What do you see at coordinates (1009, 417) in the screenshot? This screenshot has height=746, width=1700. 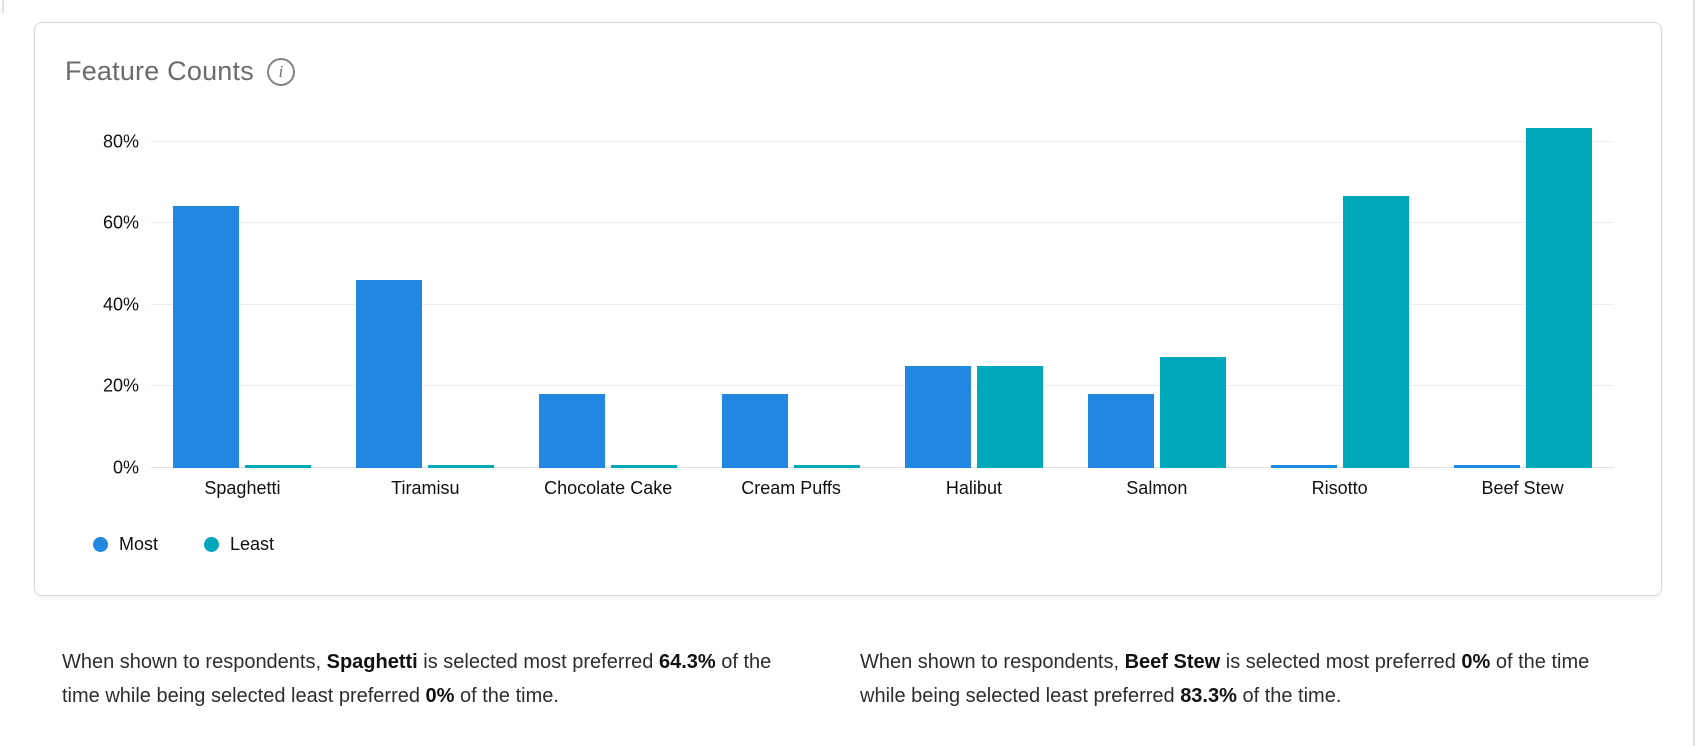 I see `bar-least-halibut` at bounding box center [1009, 417].